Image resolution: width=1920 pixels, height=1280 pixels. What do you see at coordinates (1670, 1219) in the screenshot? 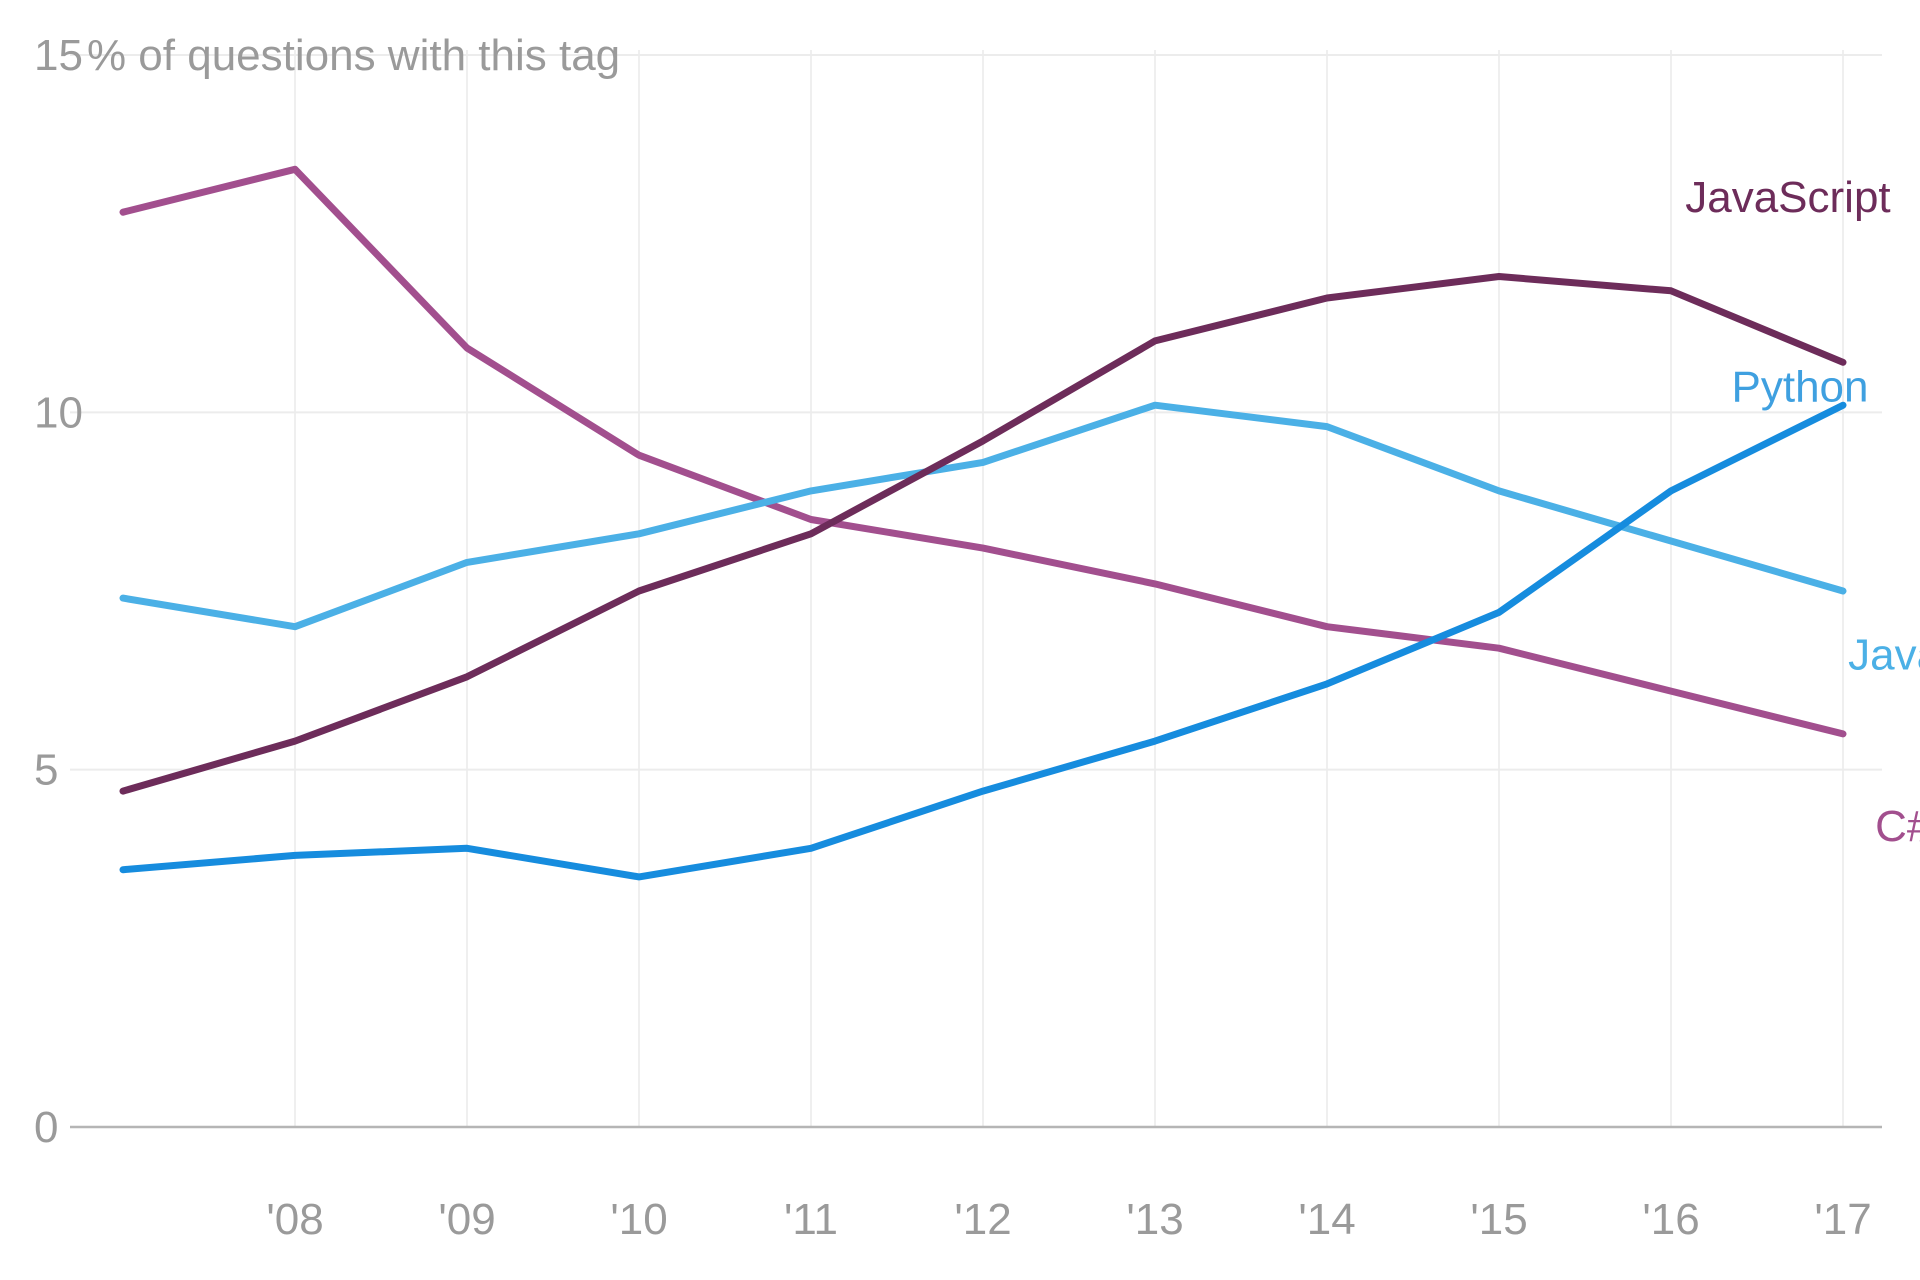
I see `x-tick-label: '16` at bounding box center [1670, 1219].